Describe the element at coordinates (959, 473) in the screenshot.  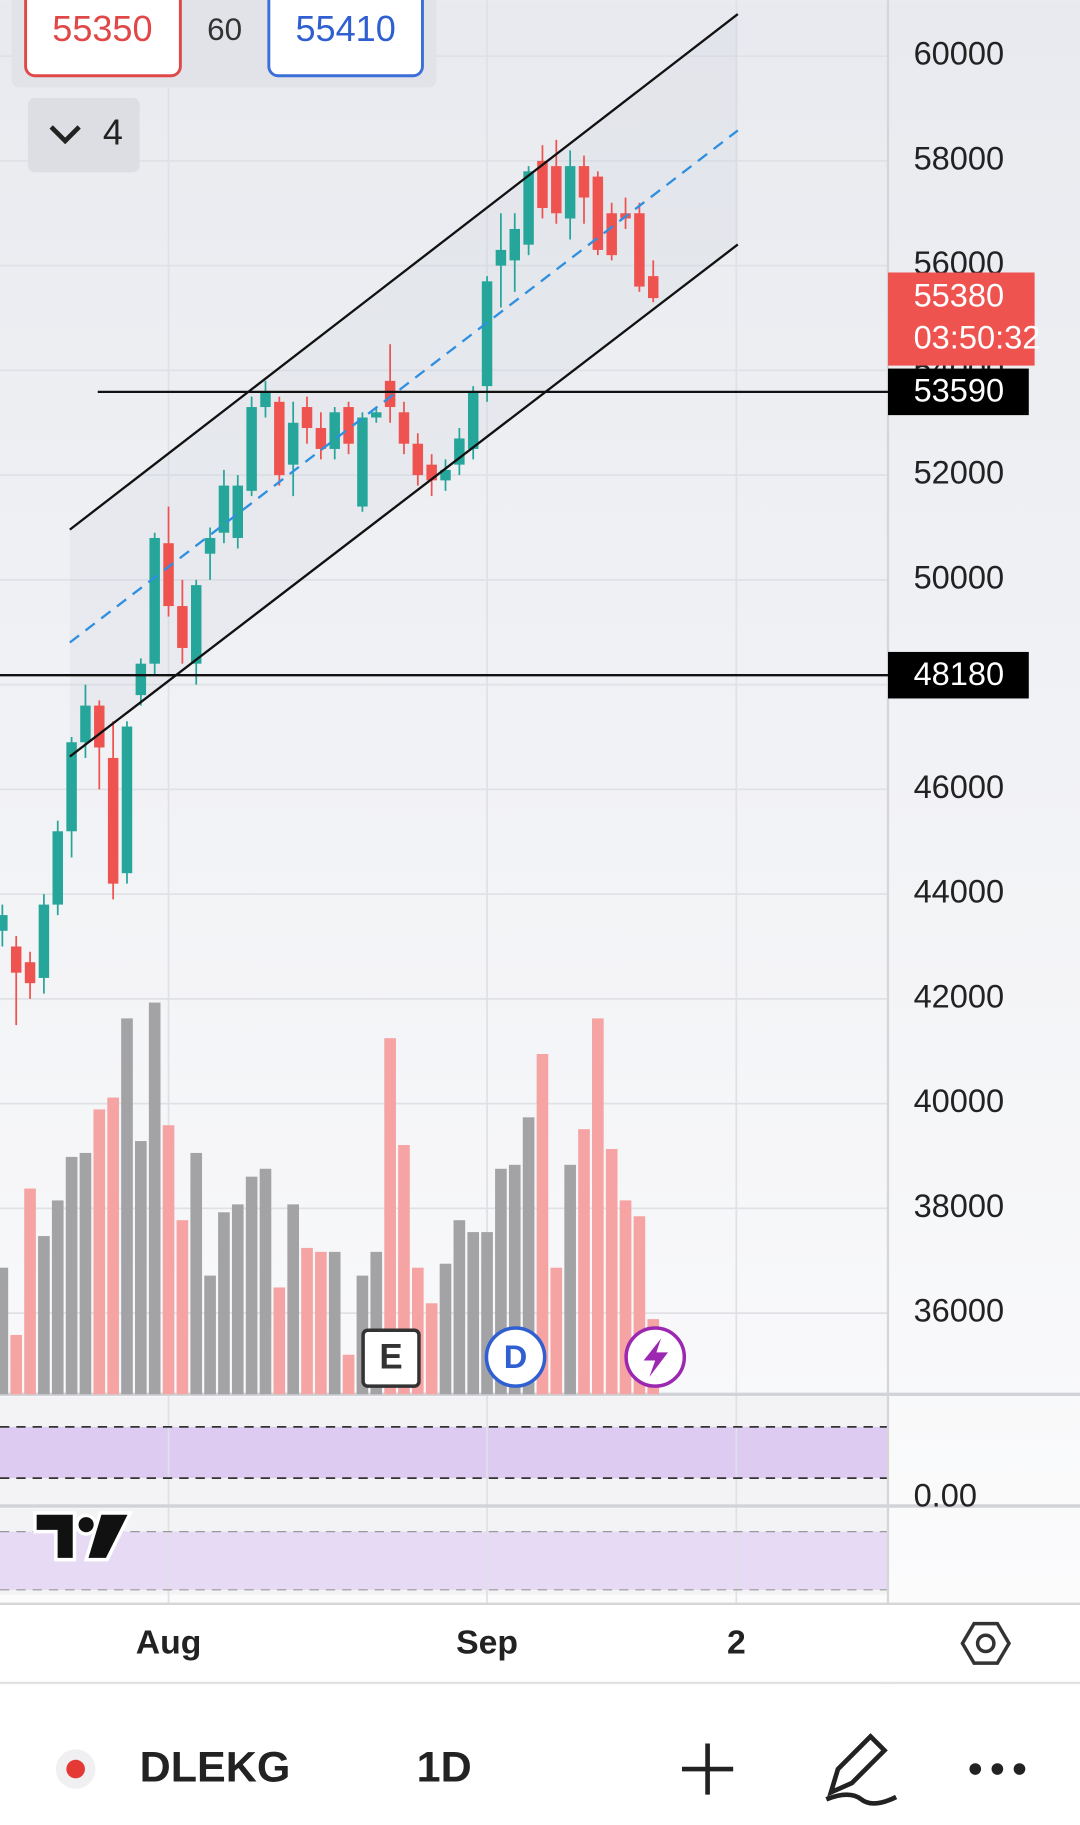
I see `y-tick-label: 52000` at that location.